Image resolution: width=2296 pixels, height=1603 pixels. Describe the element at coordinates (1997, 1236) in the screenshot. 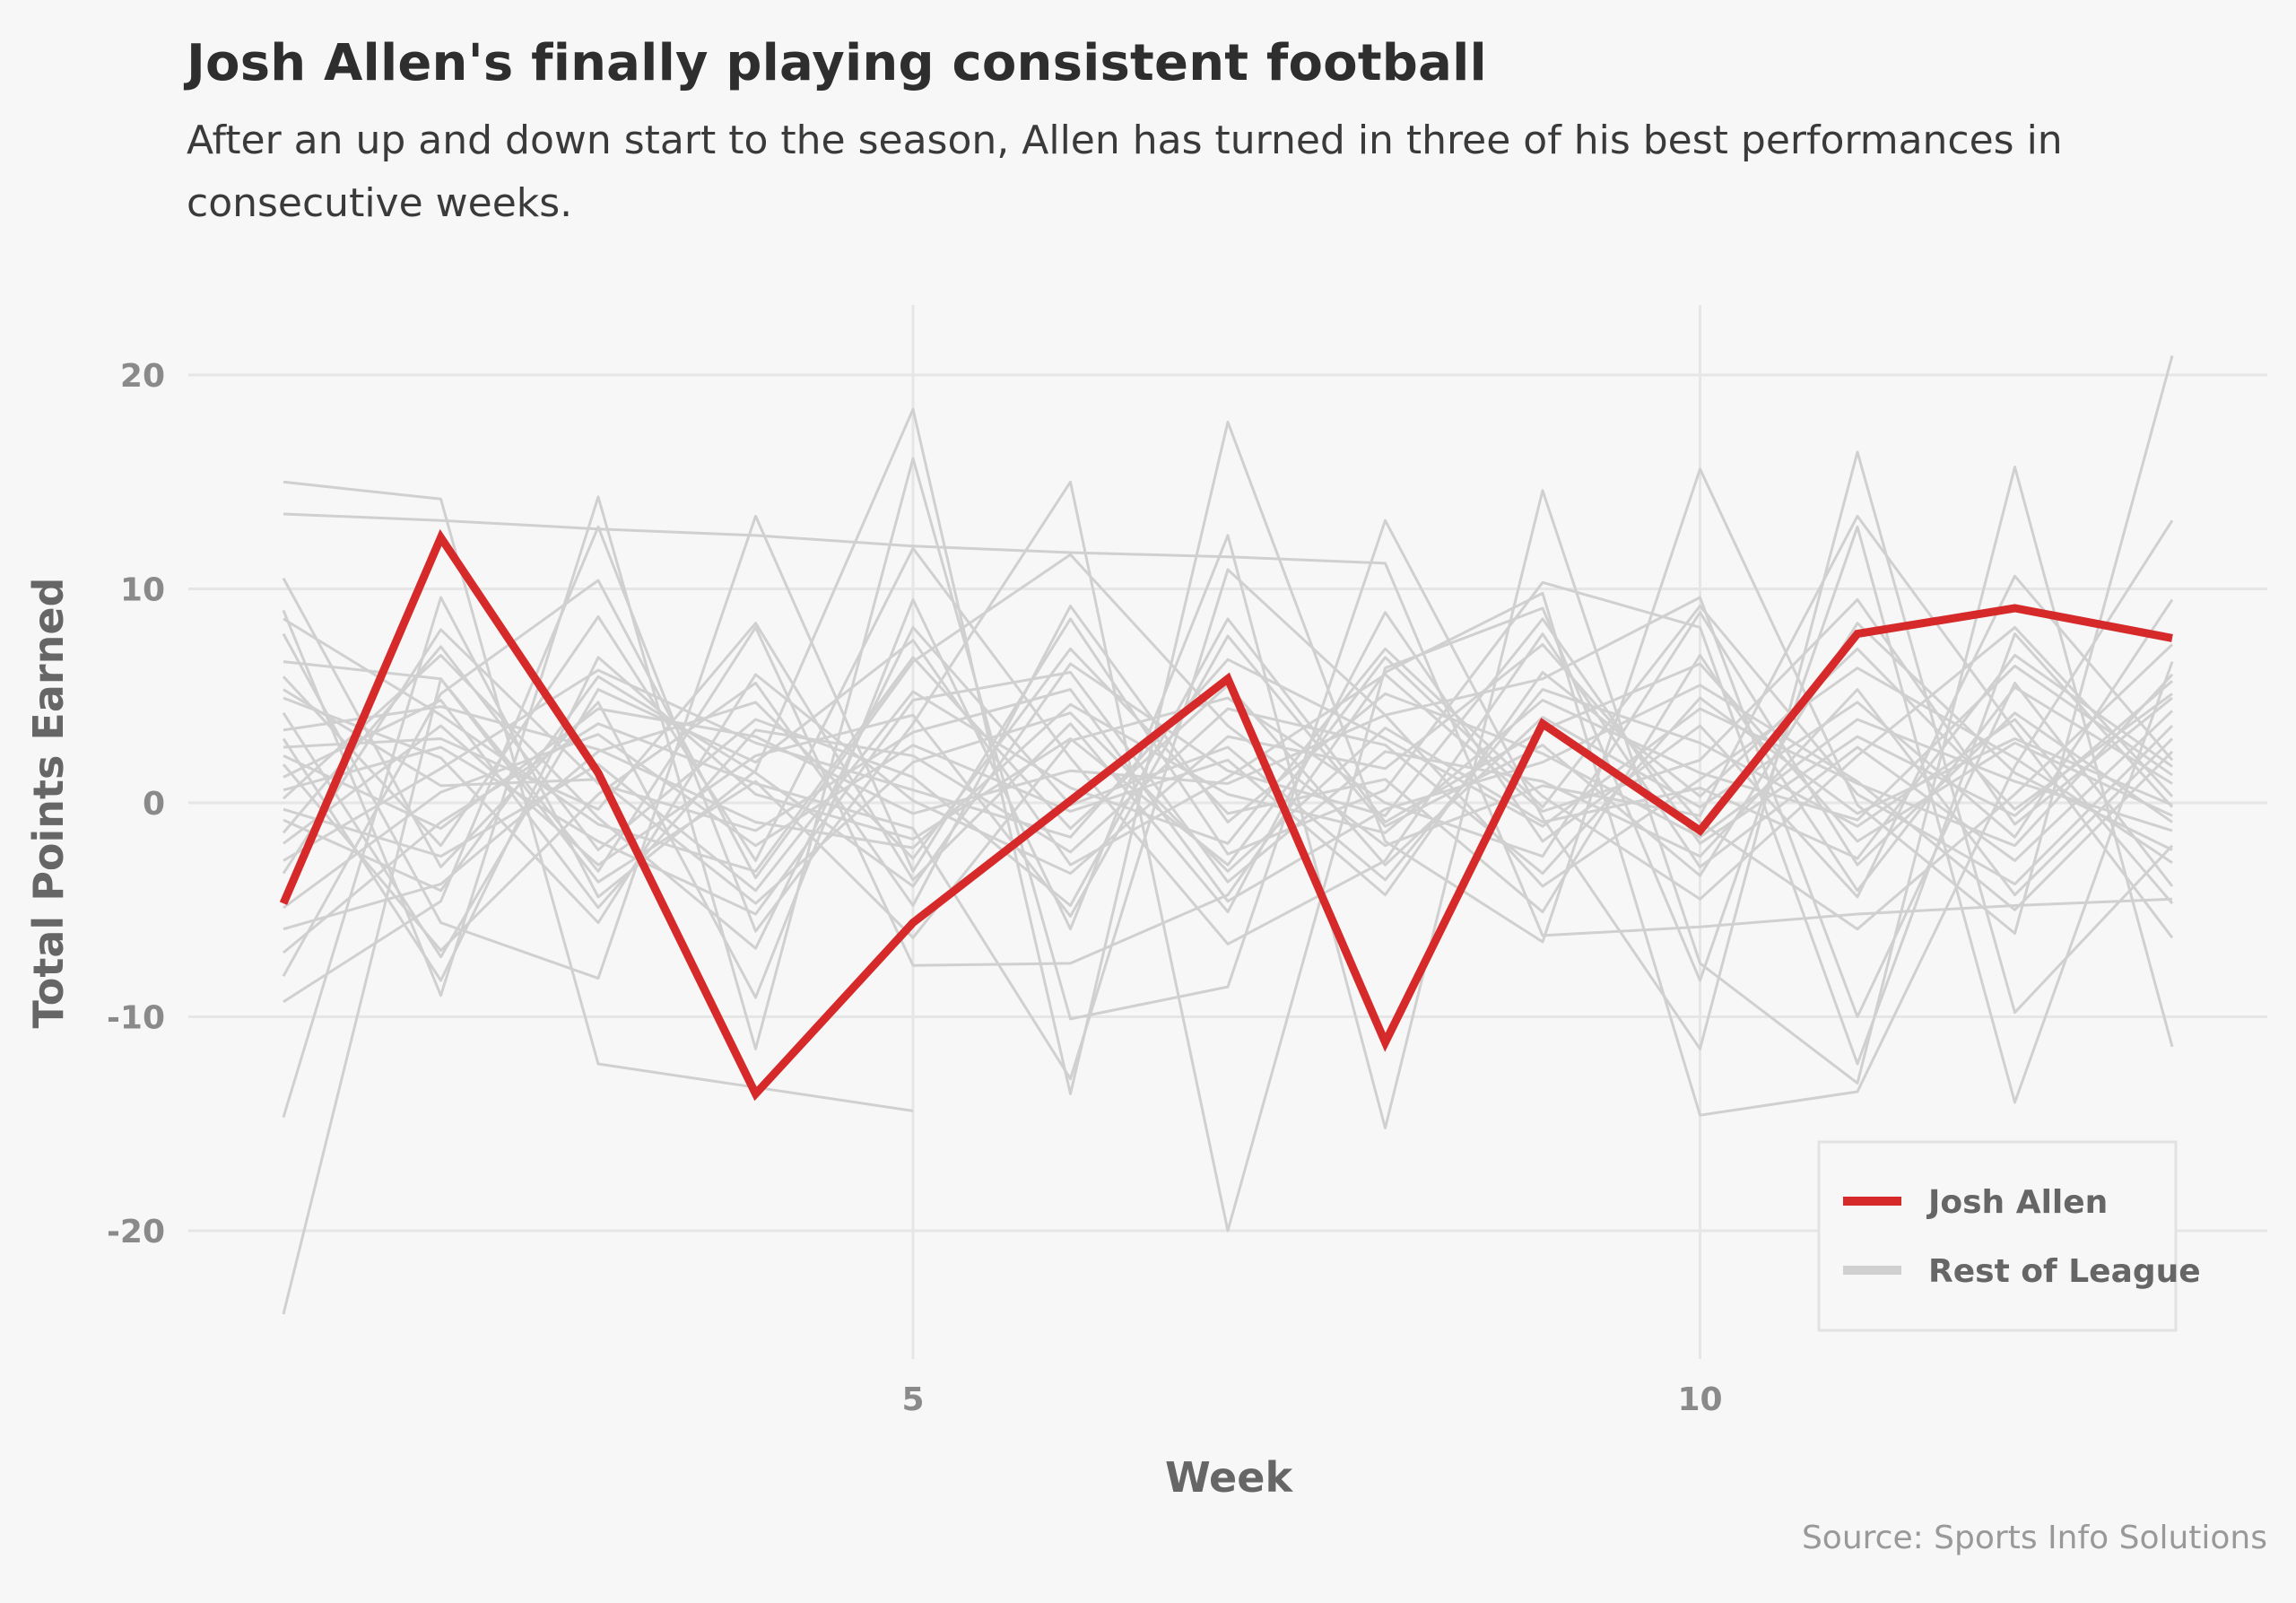

I see `legend-box` at that location.